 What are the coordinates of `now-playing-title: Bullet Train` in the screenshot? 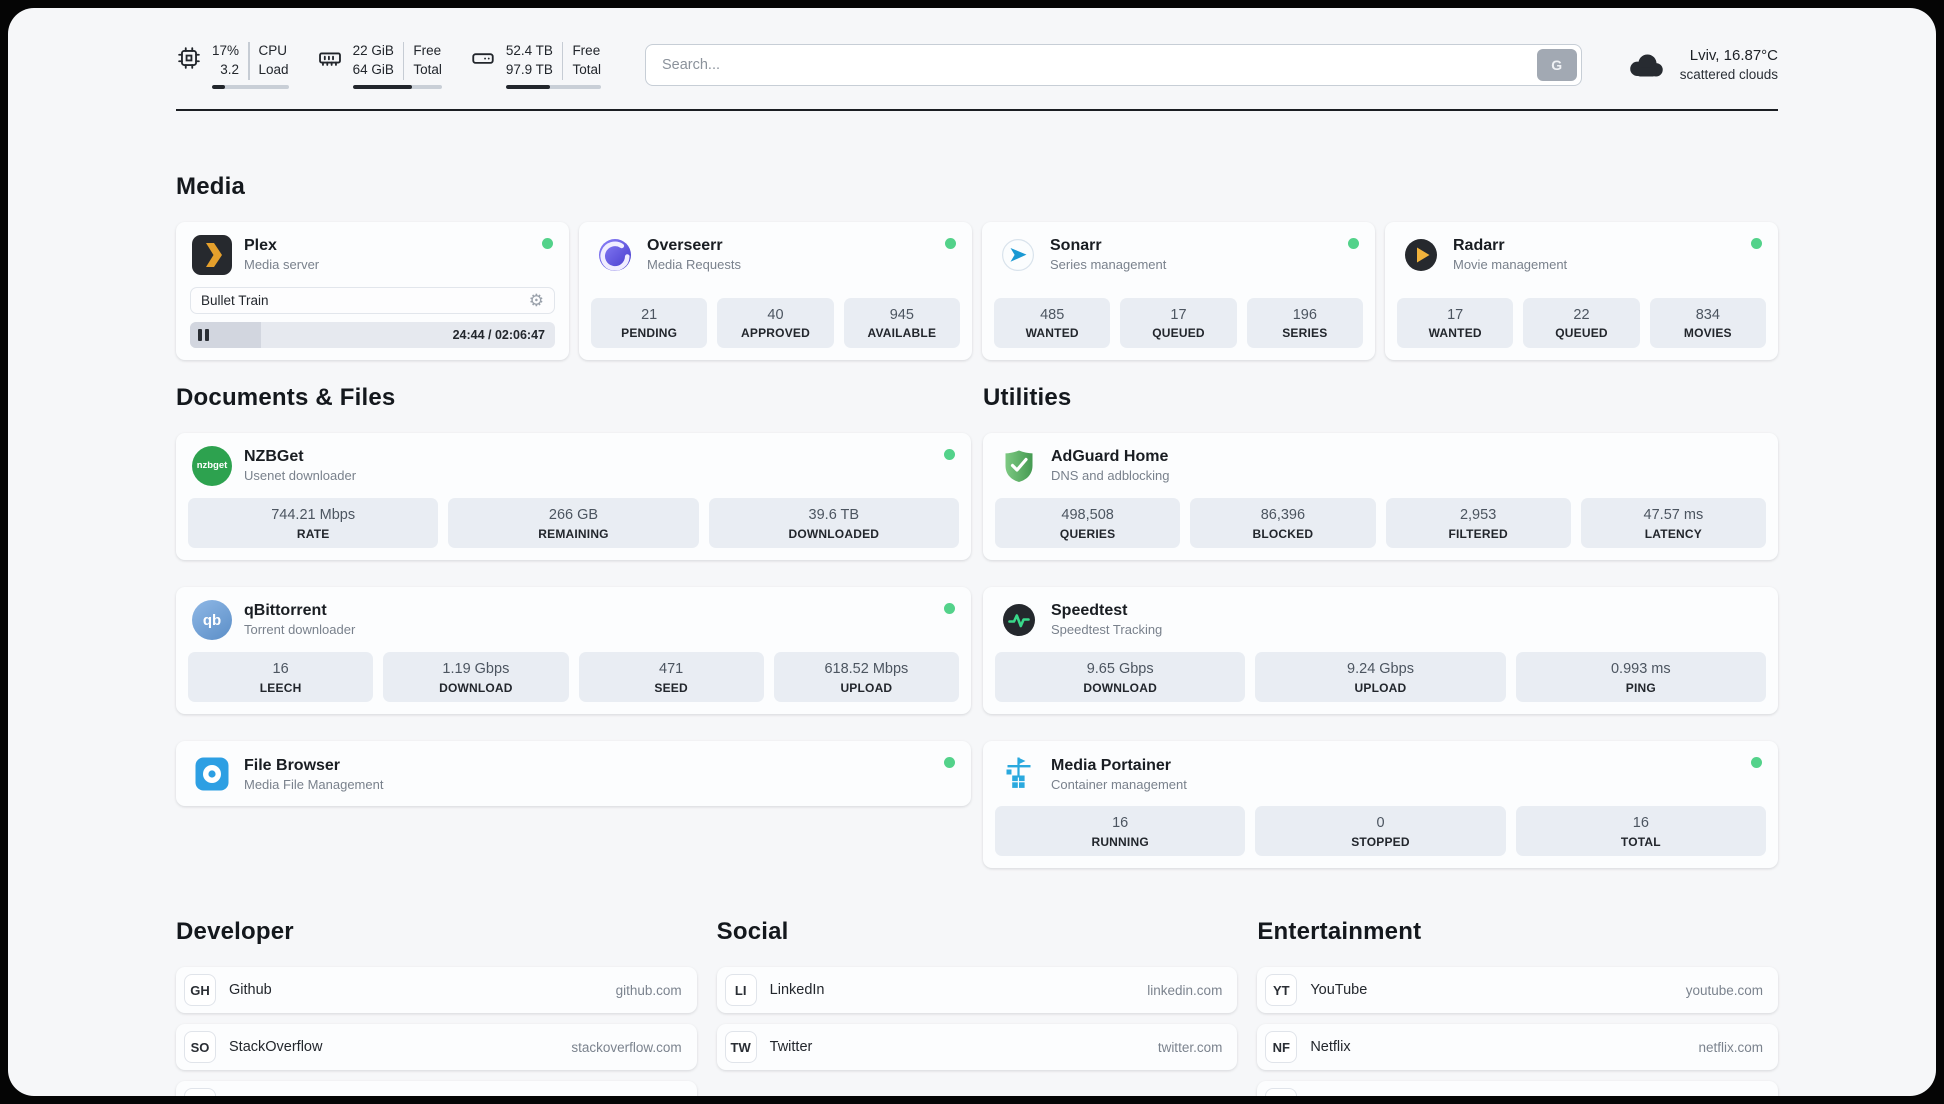 It's located at (235, 300).